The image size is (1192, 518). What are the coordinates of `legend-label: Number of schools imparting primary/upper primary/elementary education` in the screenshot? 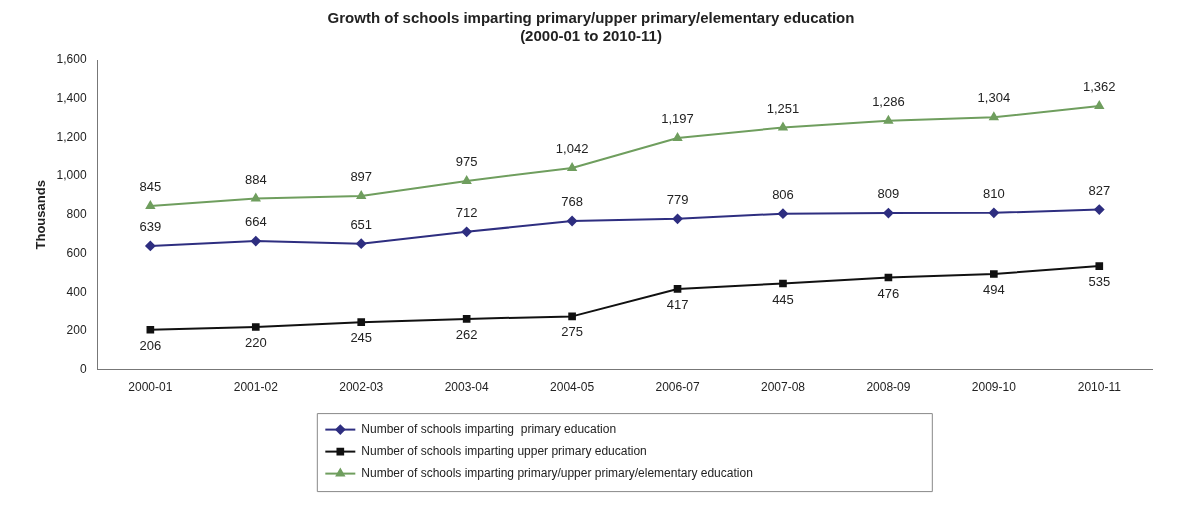 It's located at (557, 472).